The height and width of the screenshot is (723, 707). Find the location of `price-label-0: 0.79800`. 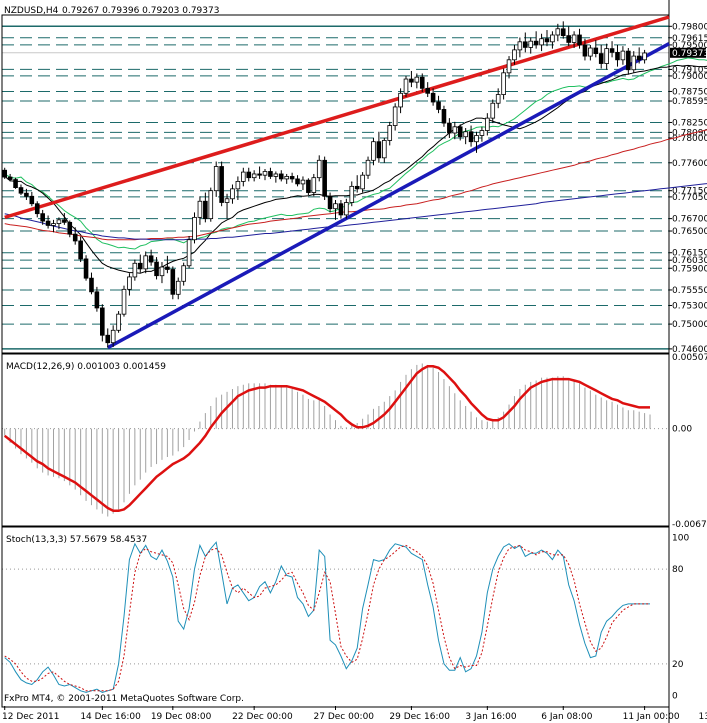

price-label-0: 0.79800 is located at coordinates (689, 27).